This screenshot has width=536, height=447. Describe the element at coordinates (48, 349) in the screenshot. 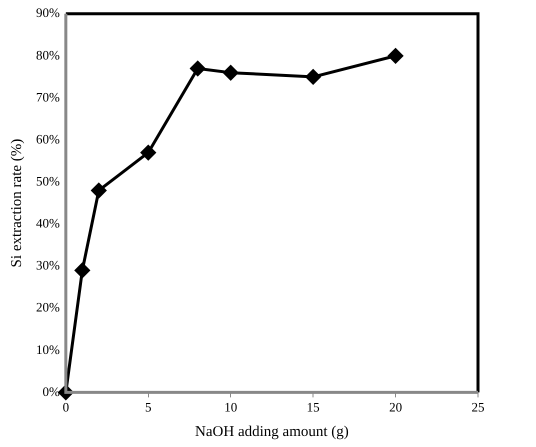

I see `y-tick-label: 10%` at that location.